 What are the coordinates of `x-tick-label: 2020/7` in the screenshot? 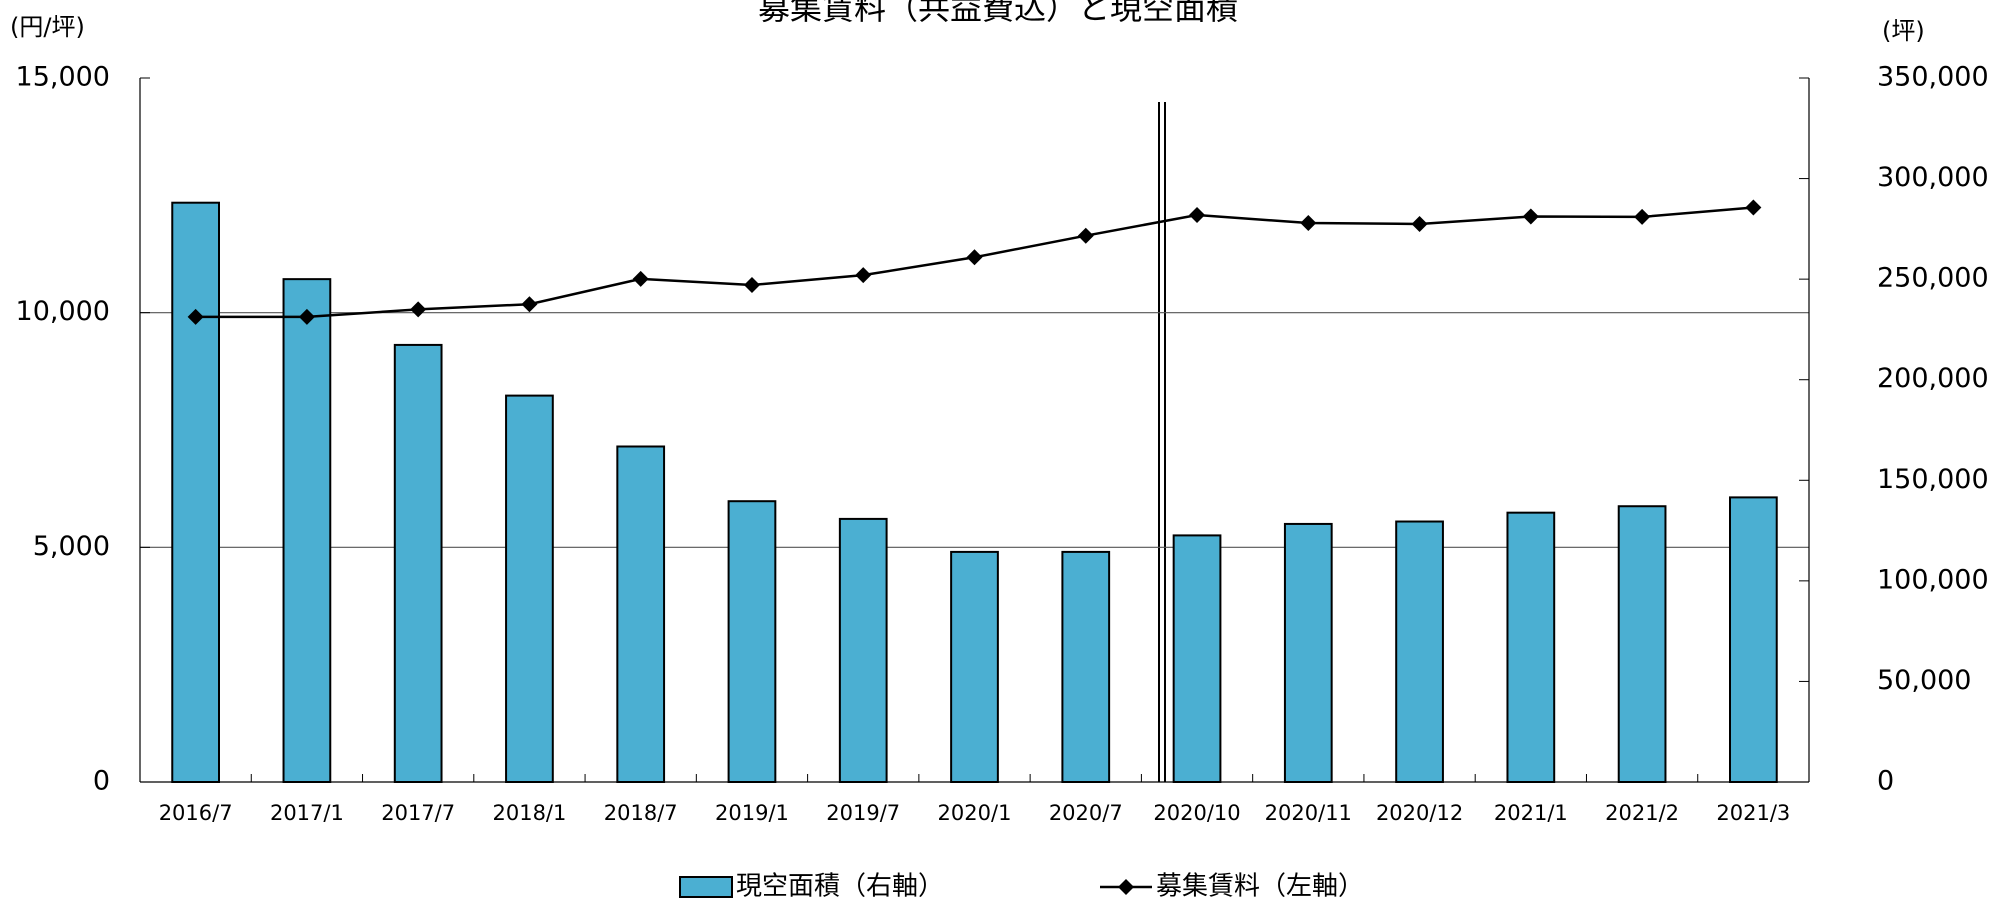 It's located at (1086, 813).